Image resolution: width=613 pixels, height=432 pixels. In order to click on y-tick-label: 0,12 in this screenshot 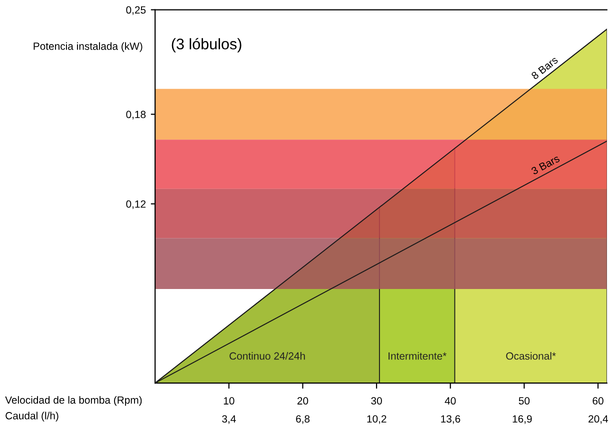, I will do `click(136, 204)`.